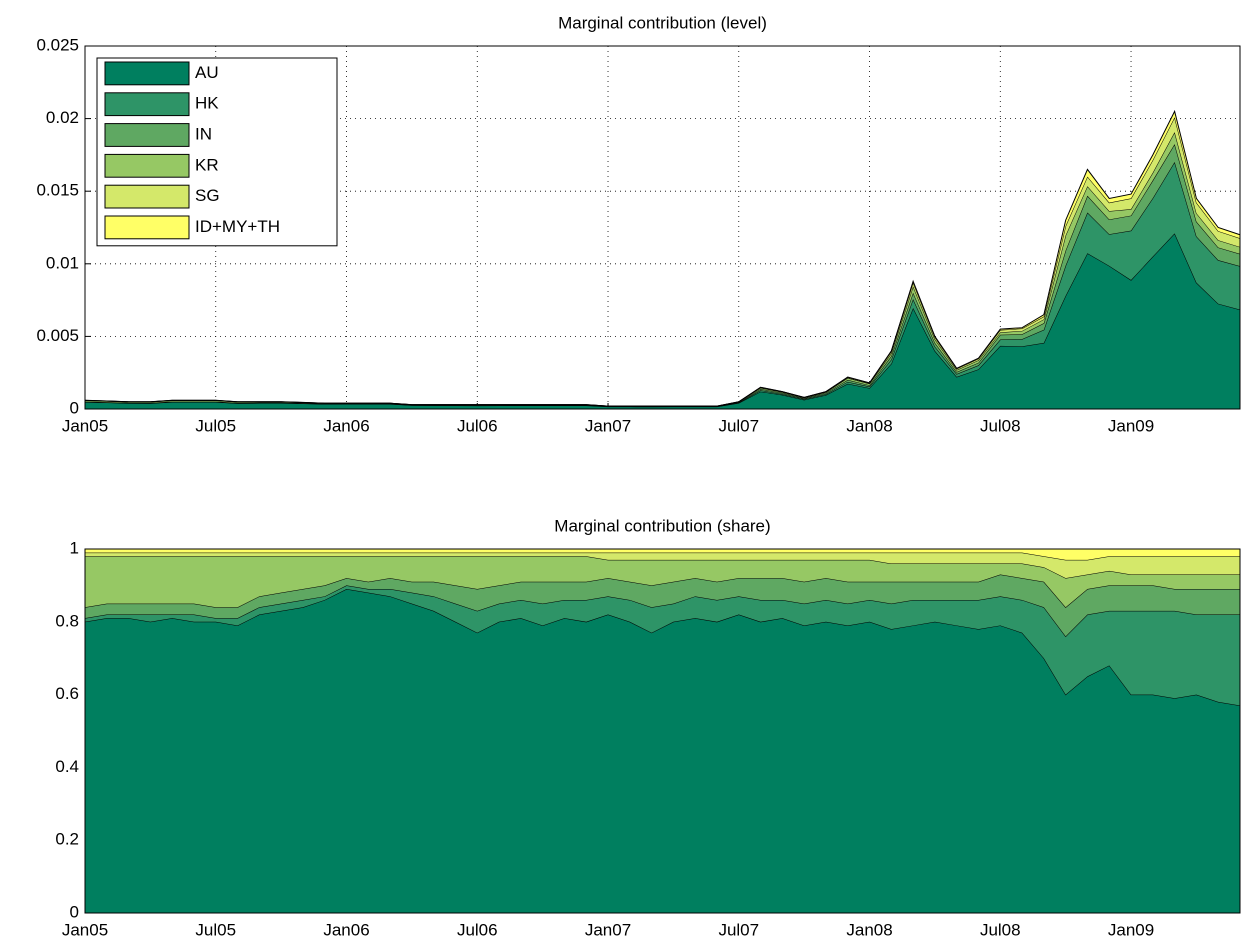  I want to click on y-tick-label: 0.01, so click(62, 262).